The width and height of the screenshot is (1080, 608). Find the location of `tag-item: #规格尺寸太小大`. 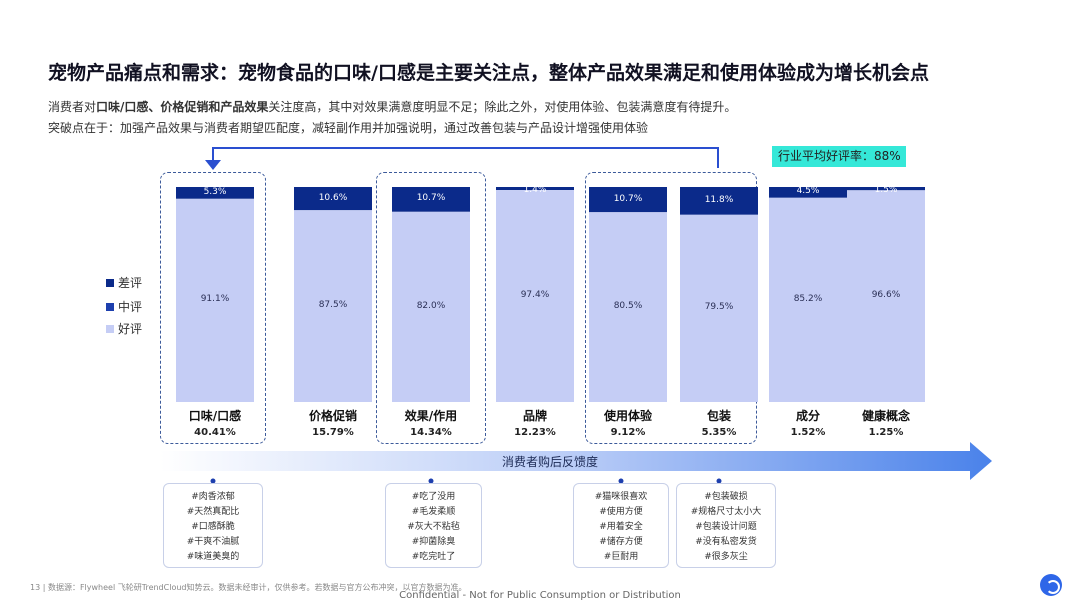

tag-item: #规格尺寸太小大 is located at coordinates (726, 512).